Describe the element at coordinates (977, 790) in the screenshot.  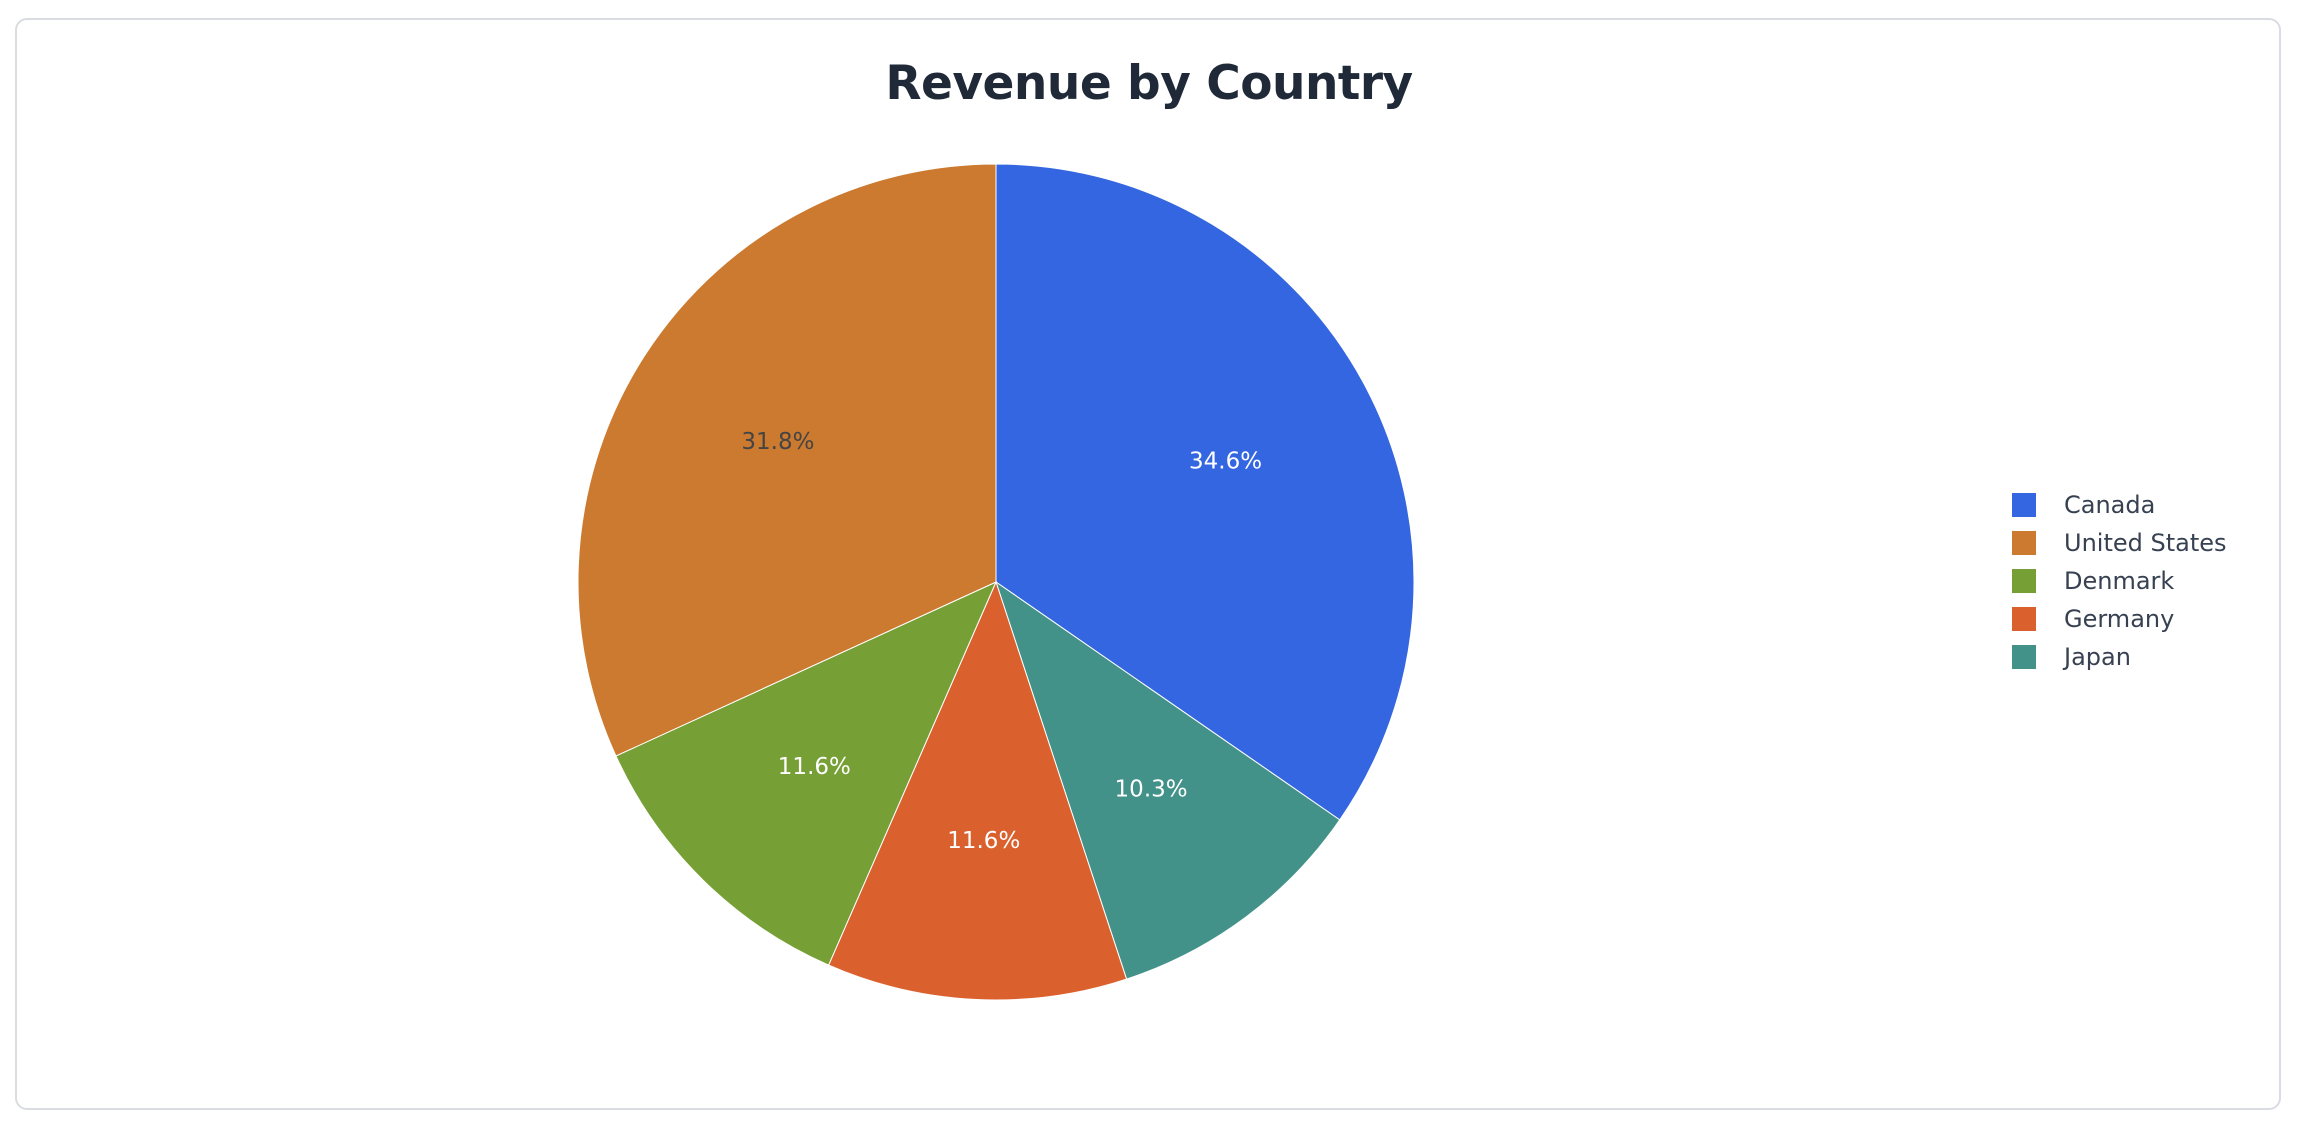
I see `pie-slice-germany` at that location.